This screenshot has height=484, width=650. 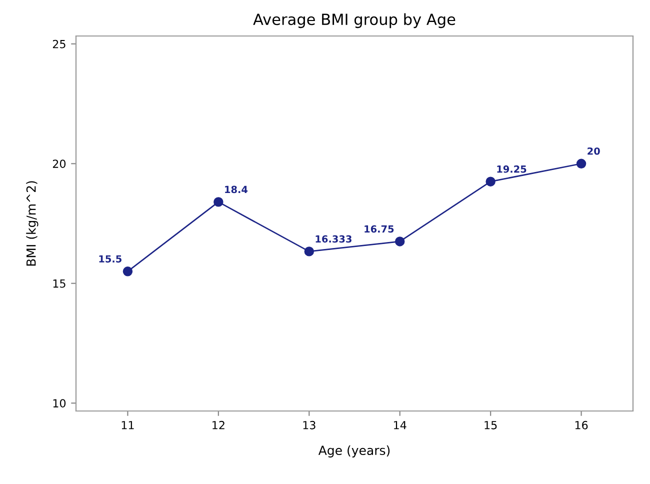 What do you see at coordinates (354, 451) in the screenshot?
I see `x-axis-title: Age (years)` at bounding box center [354, 451].